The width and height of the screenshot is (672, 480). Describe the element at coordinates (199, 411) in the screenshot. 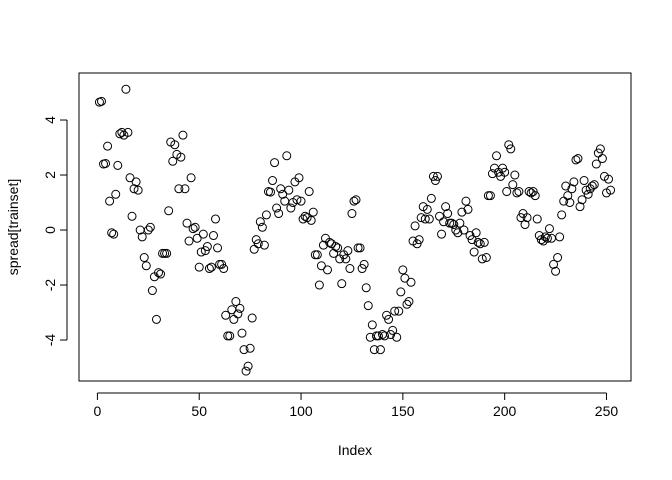

I see `x-tick-label: 50` at that location.